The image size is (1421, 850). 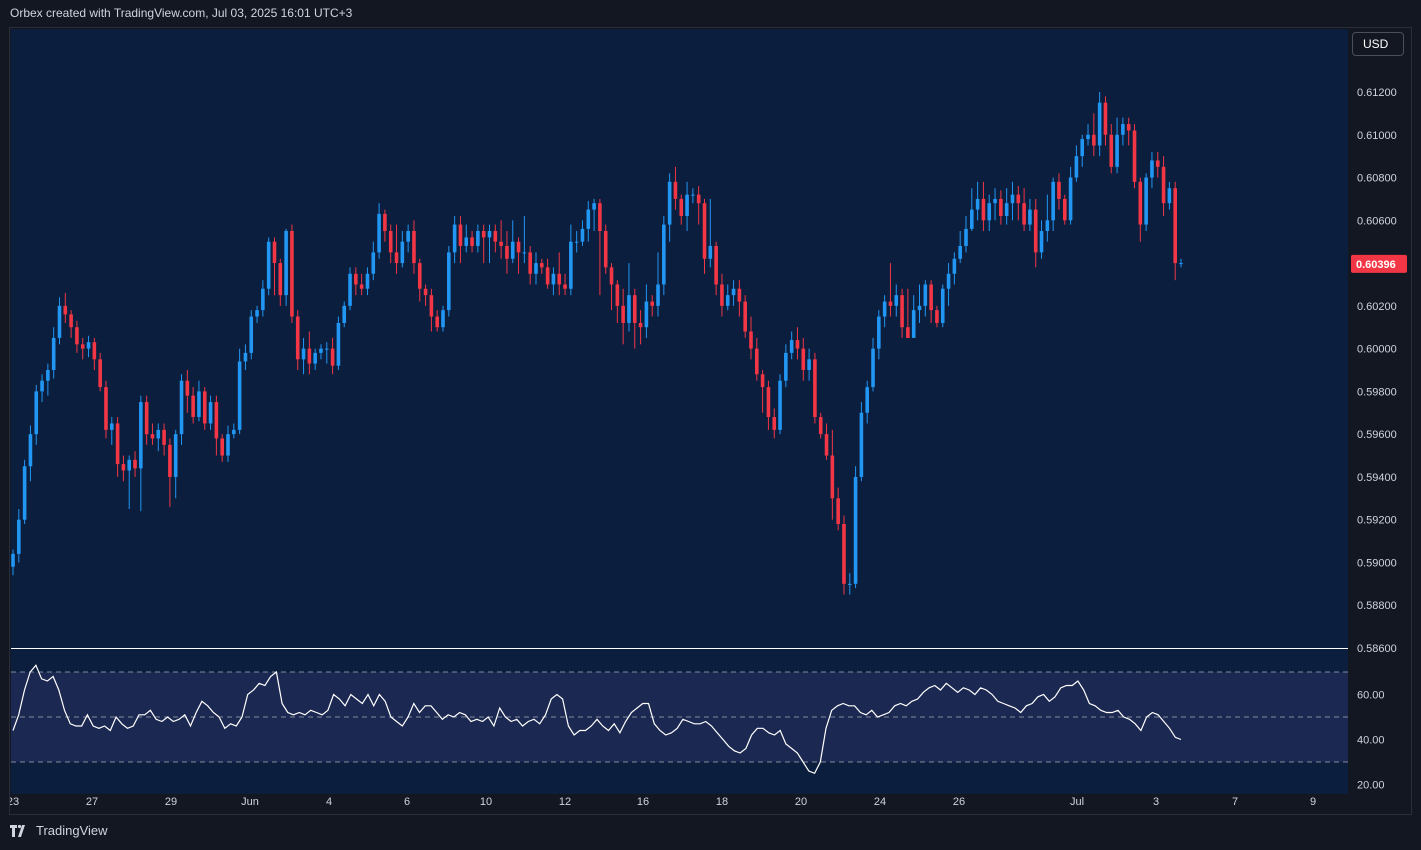 I want to click on date-tick-label: 23, so click(x=14, y=802).